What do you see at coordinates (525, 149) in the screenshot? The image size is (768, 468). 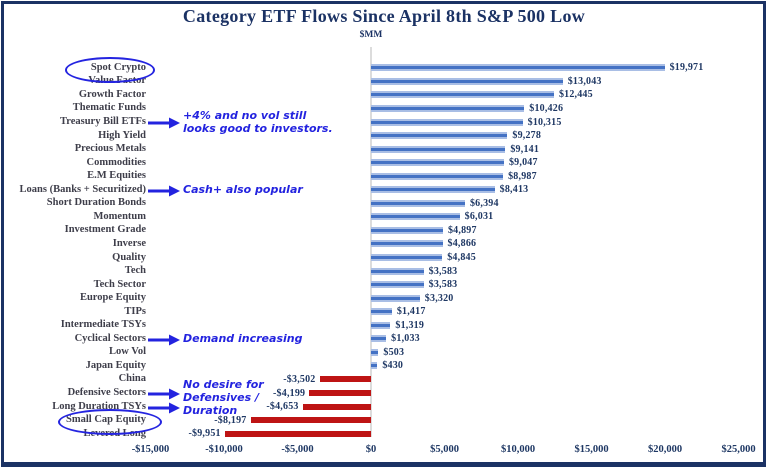 I see `value-label: $9,141` at bounding box center [525, 149].